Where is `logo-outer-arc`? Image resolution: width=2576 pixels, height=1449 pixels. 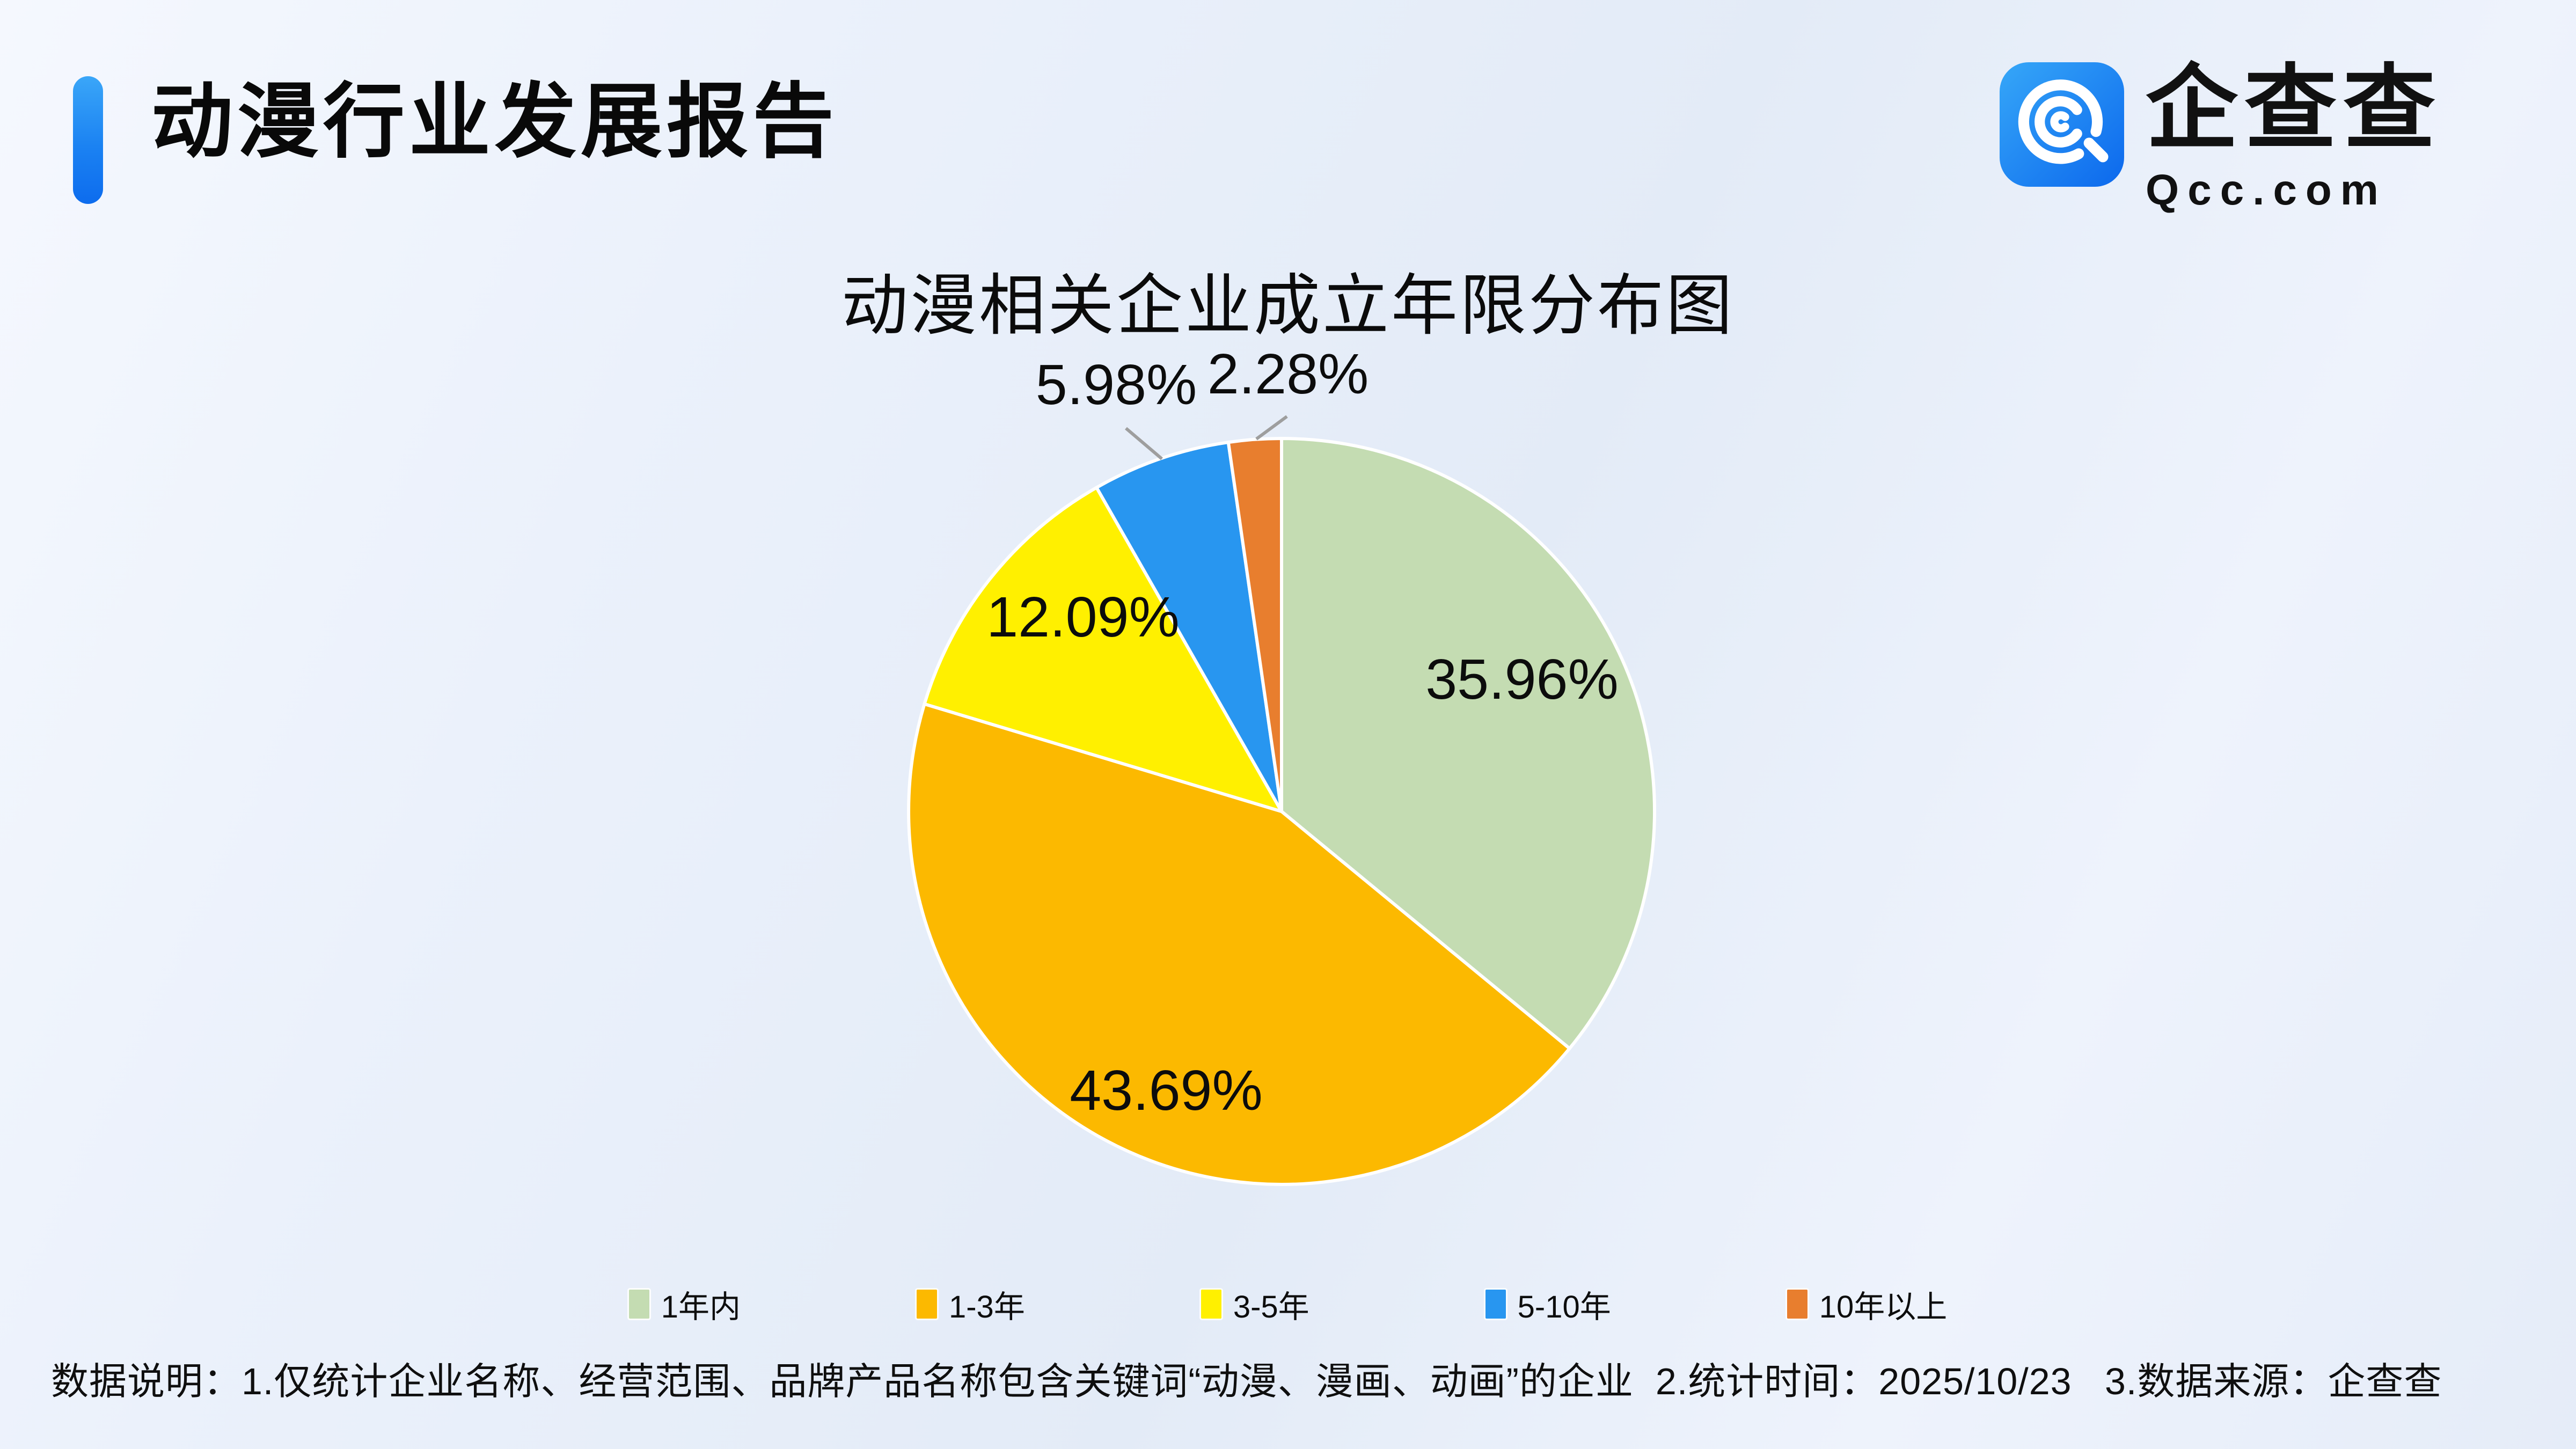 logo-outer-arc is located at coordinates (2060, 121).